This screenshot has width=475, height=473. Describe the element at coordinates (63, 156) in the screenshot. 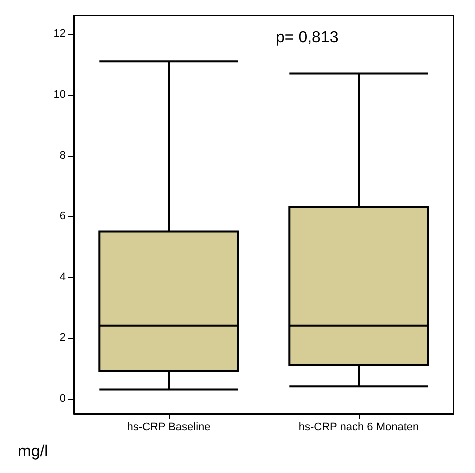

I see `y-tick-label: 8` at that location.